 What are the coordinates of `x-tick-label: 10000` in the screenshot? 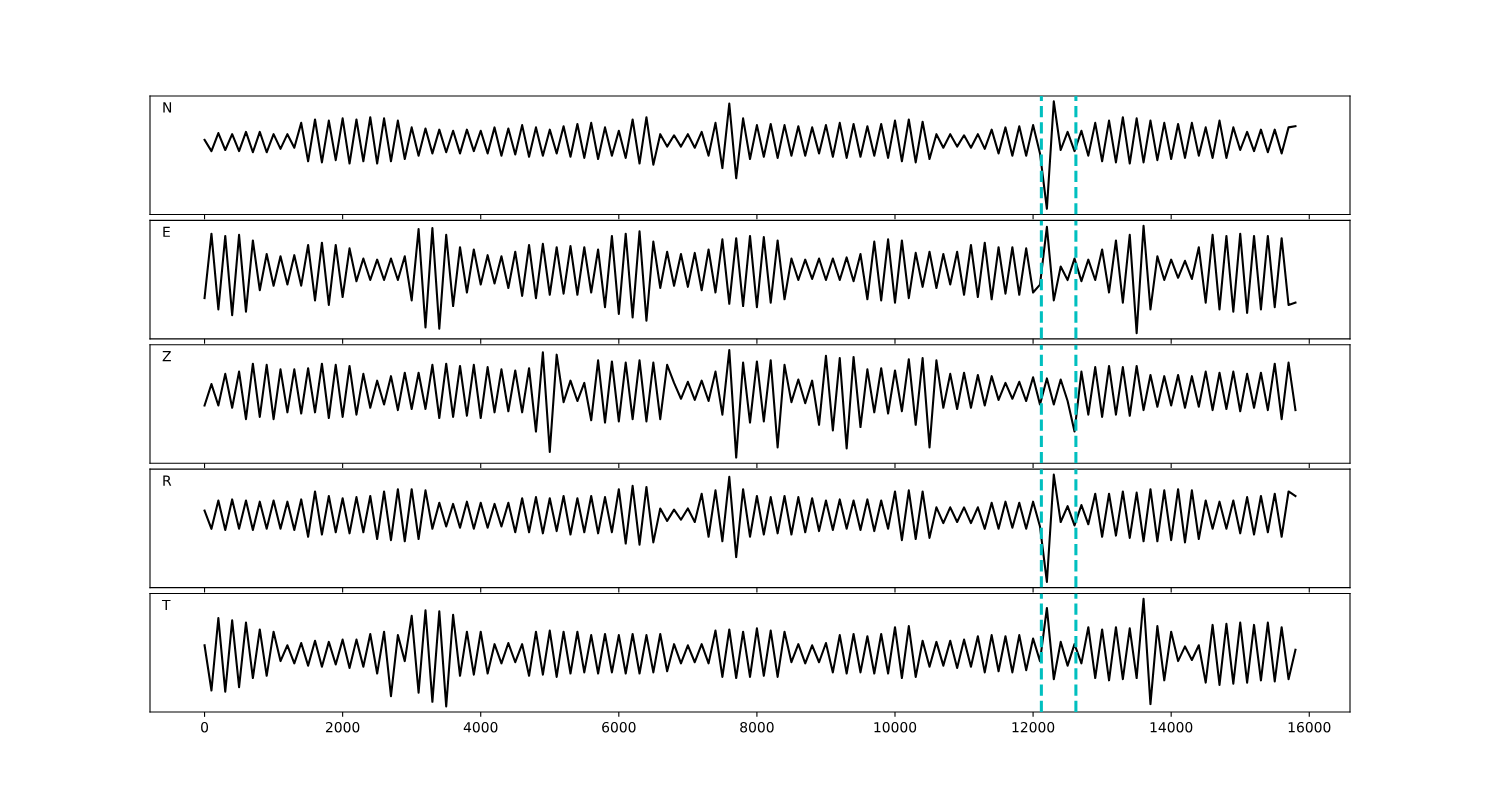 It's located at (895, 727).